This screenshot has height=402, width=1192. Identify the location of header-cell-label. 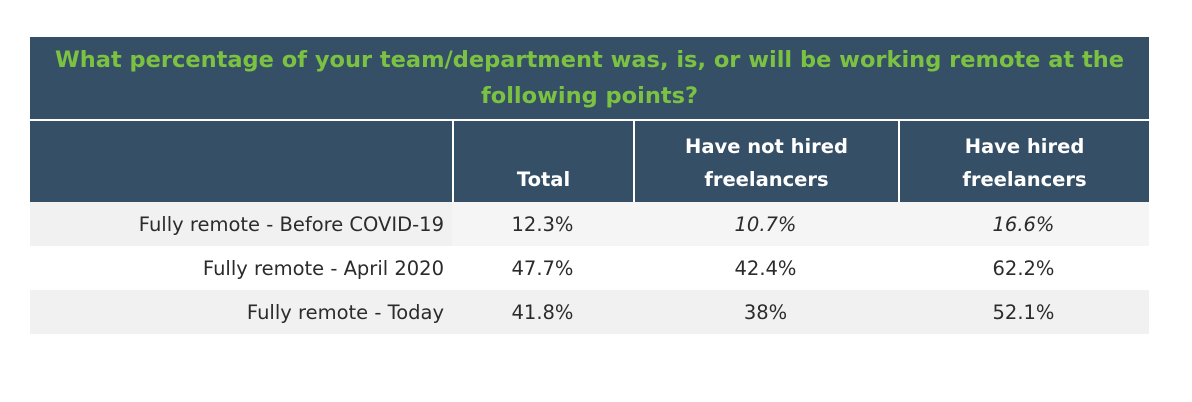
(241, 161).